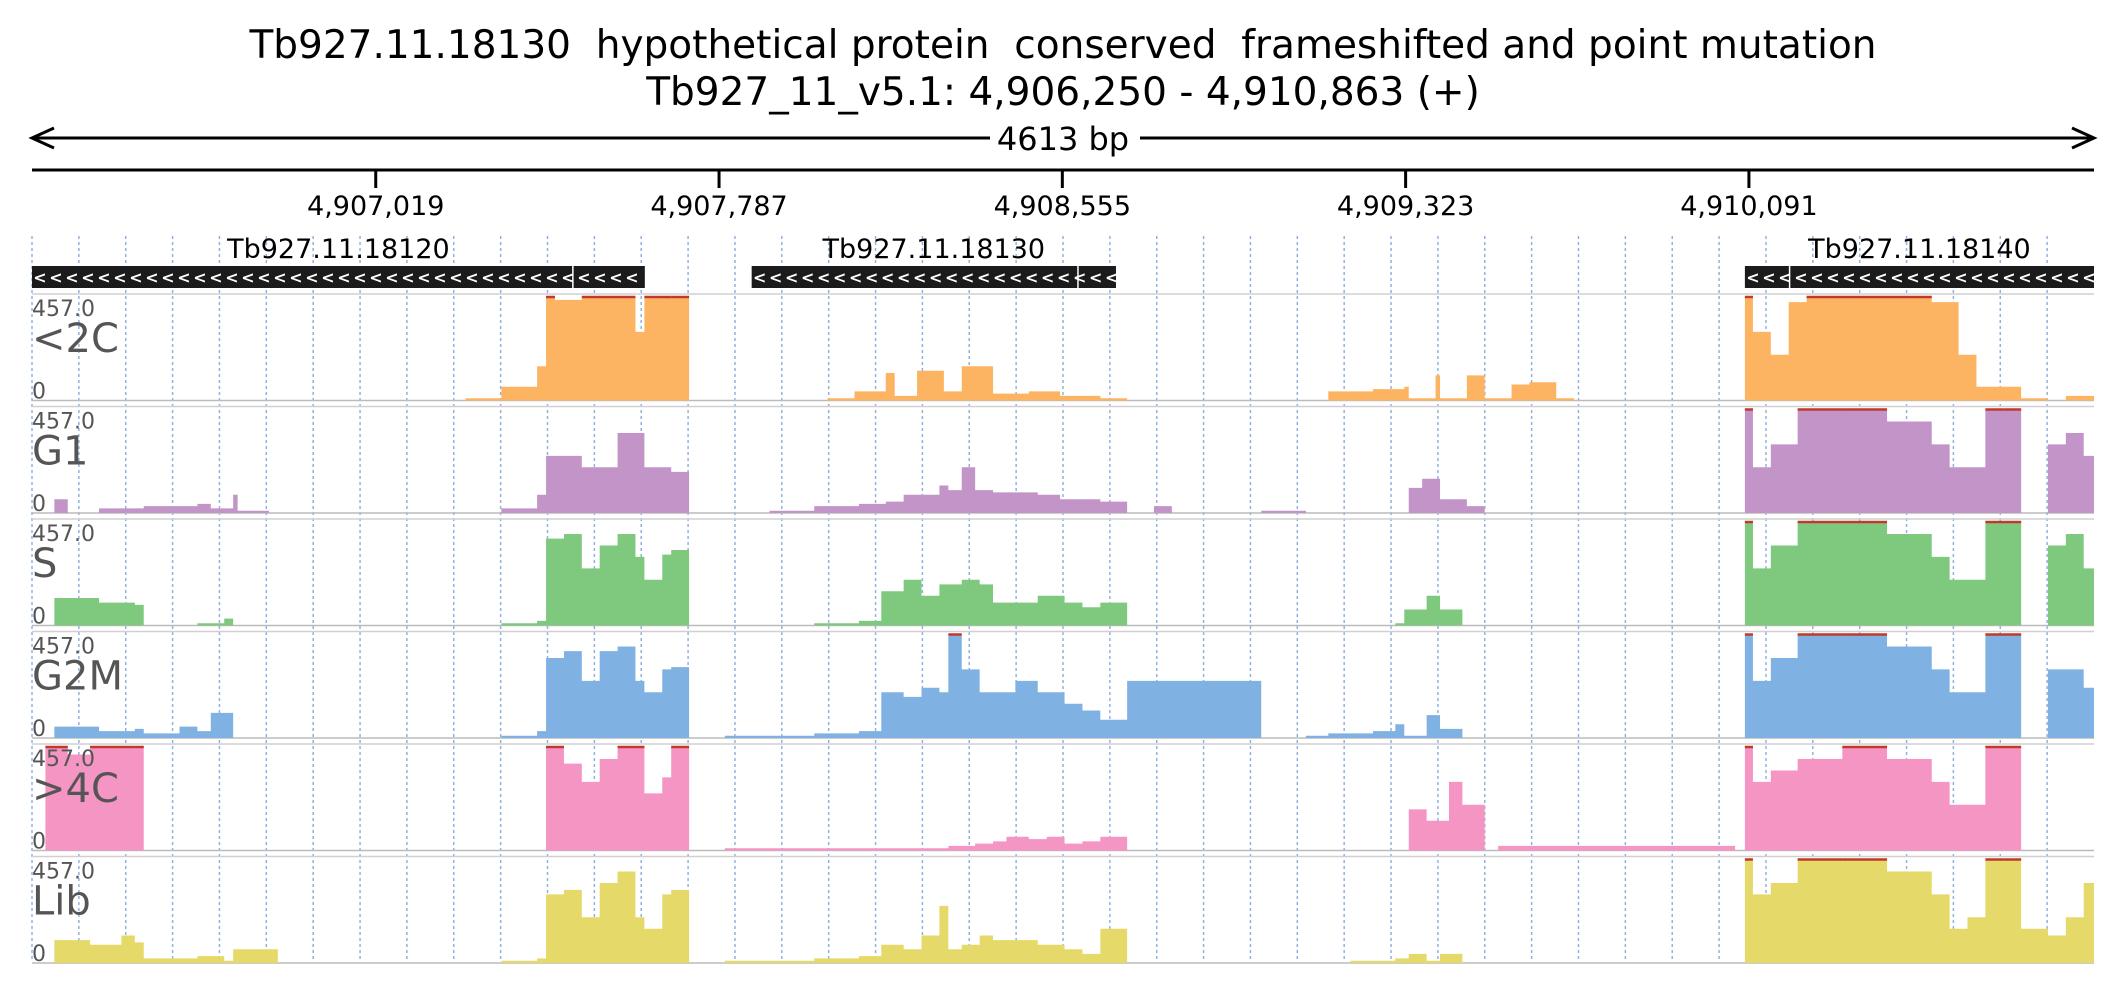 This screenshot has height=1000, width=2126. Describe the element at coordinates (375, 206) in the screenshot. I see `ruler-tick-label: 4,907,019` at that location.